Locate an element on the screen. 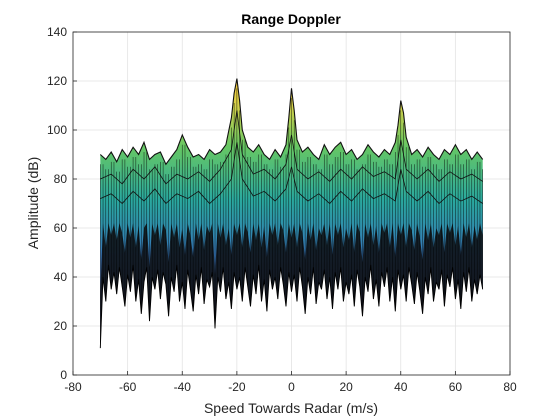 This screenshot has height=420, width=560. y-tick-label: 20 is located at coordinates (61, 326).